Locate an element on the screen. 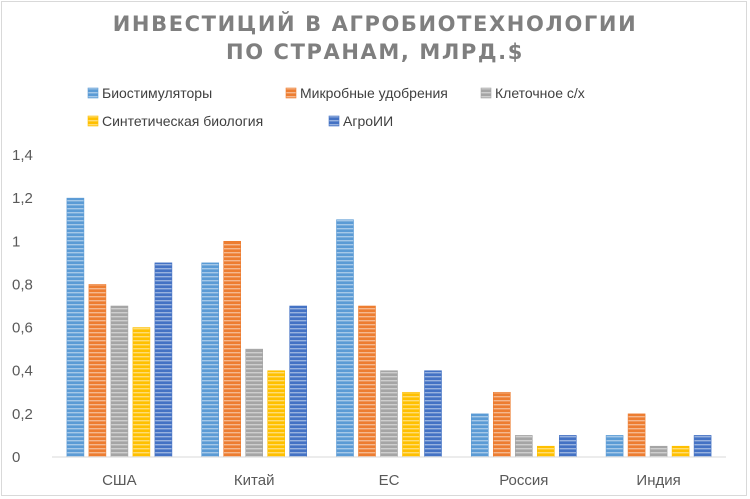 This screenshot has height=499, width=750. y-tick-label: 0 is located at coordinates (16, 457).